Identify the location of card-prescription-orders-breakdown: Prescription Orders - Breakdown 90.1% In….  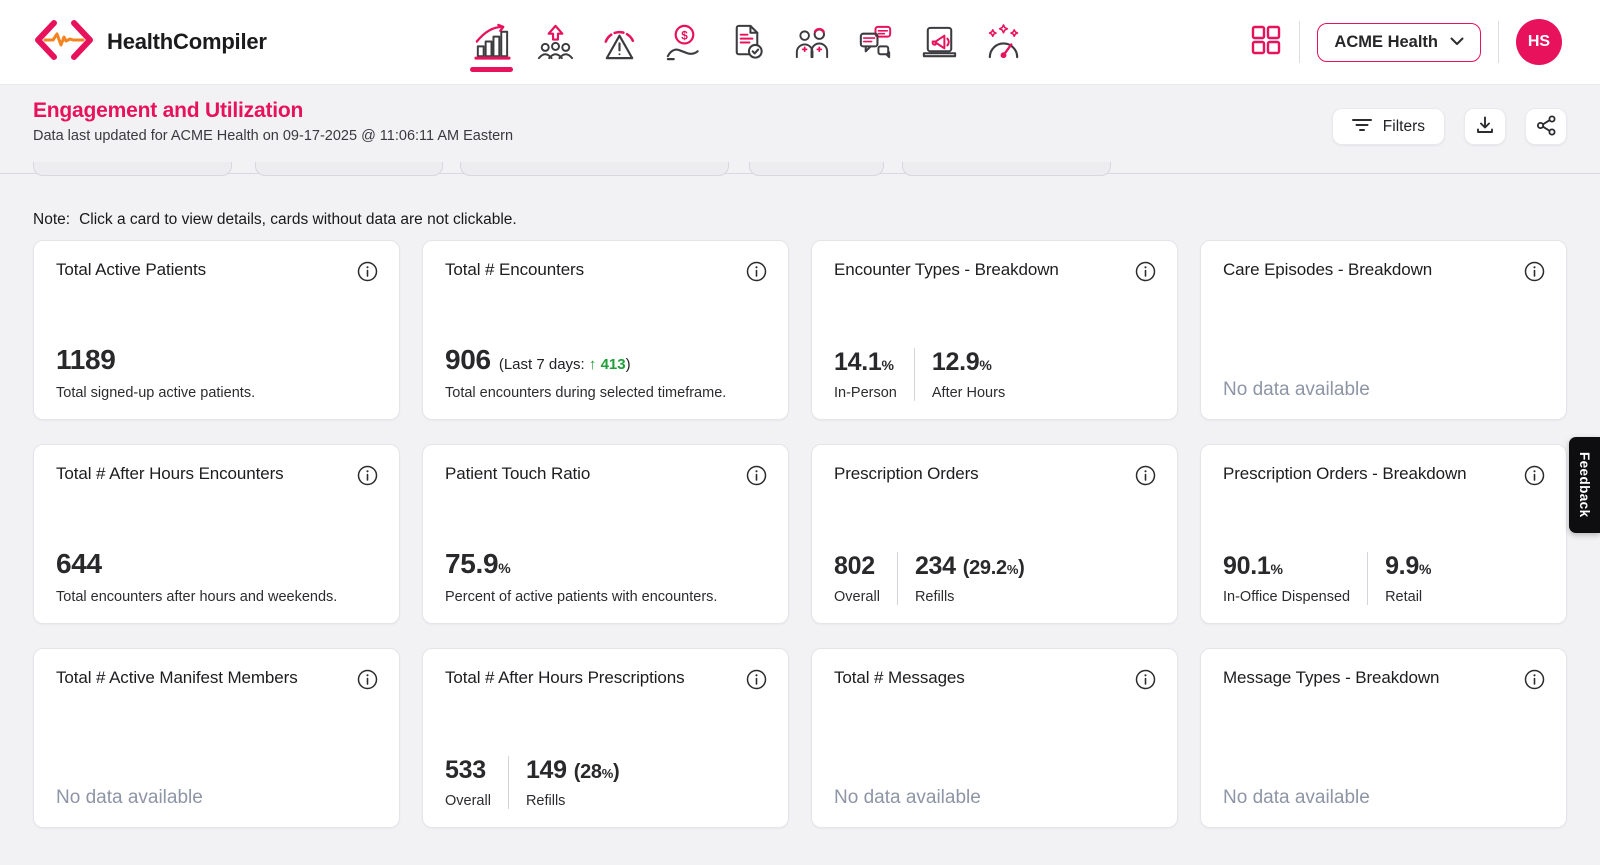
(1383, 534).